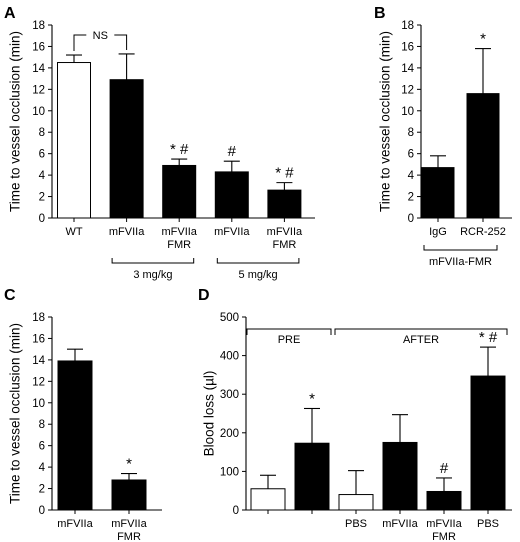  I want to click on panel-c-y-tick-label: 0, so click(42, 511).